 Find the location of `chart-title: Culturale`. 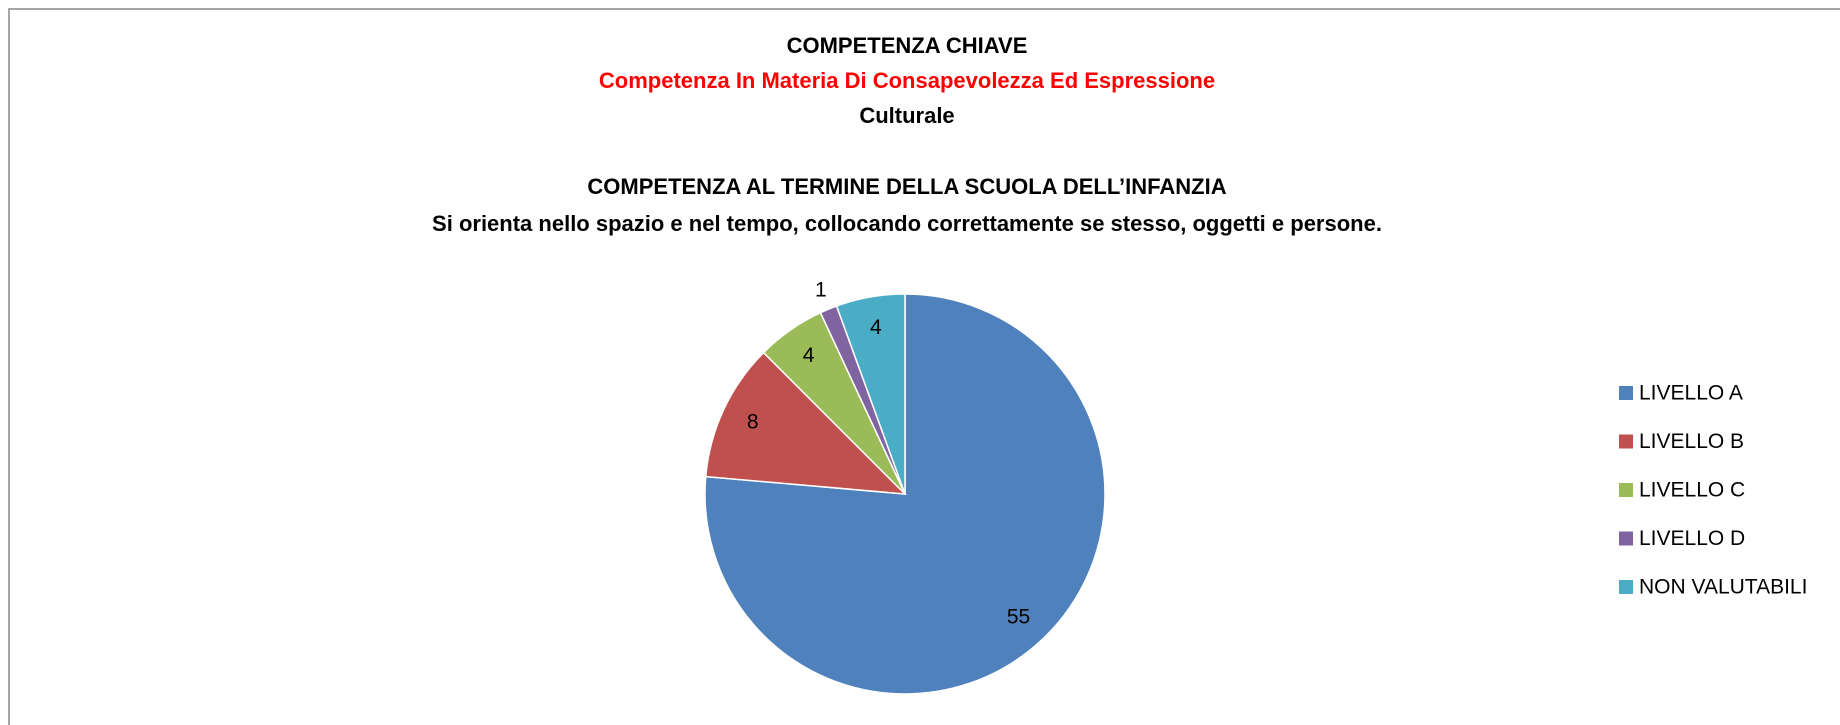

chart-title: Culturale is located at coordinates (906, 115).